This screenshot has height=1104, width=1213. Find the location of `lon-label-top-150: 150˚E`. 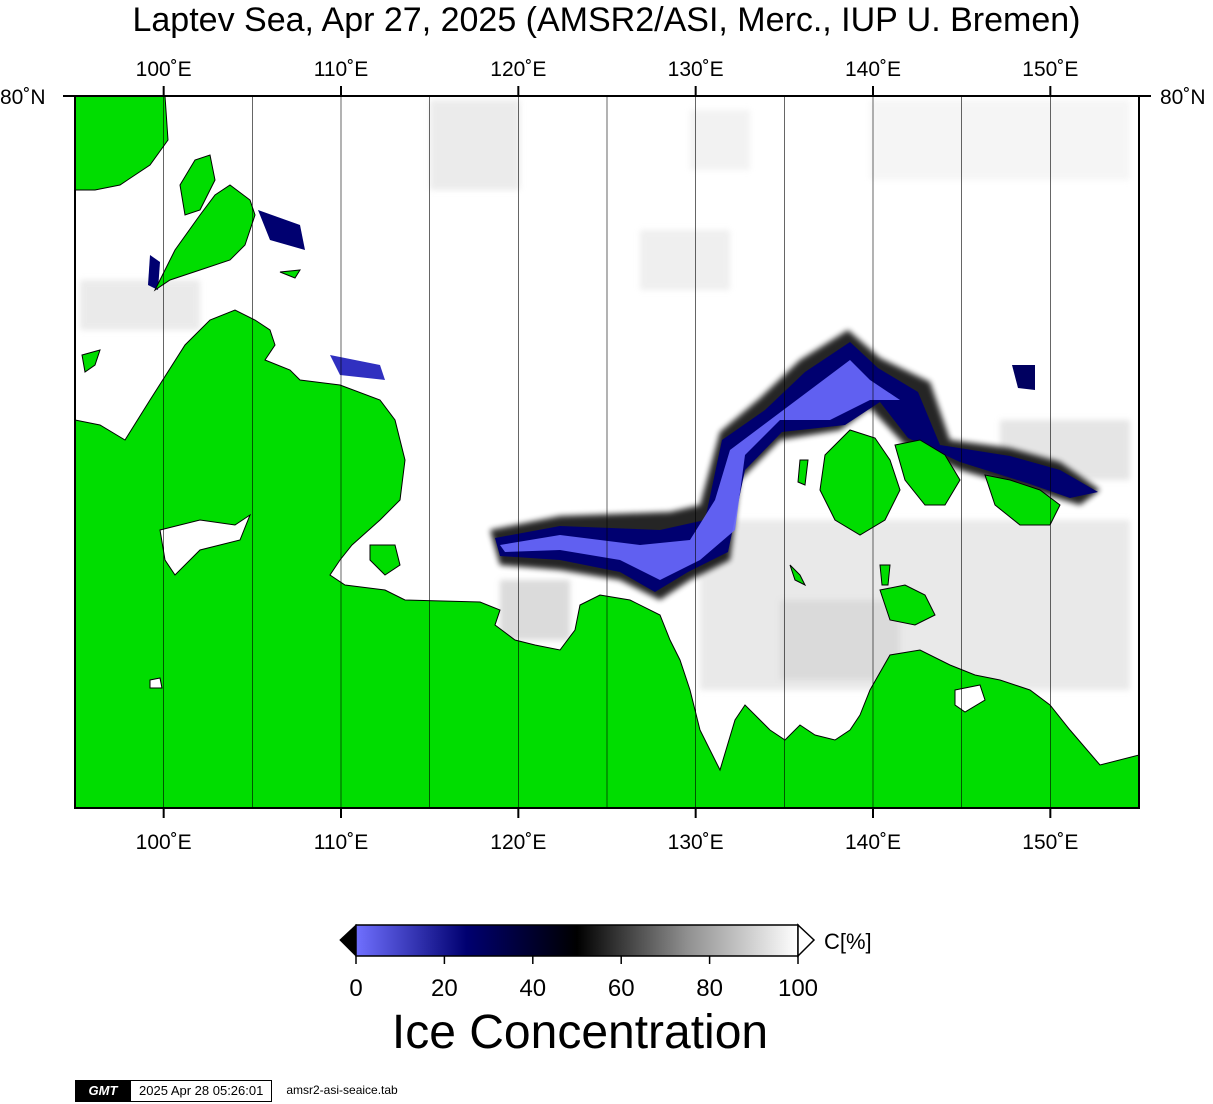

lon-label-top-150: 150˚E is located at coordinates (1050, 69).